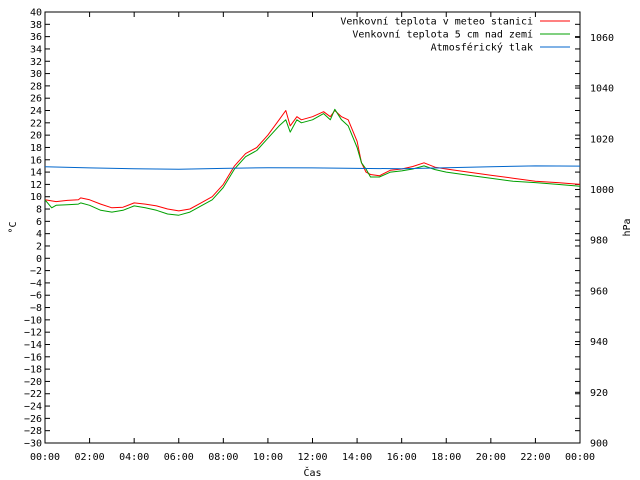 This screenshot has width=640, height=480. What do you see at coordinates (36, 111) in the screenshot?
I see `y-tick-label: 24` at bounding box center [36, 111].